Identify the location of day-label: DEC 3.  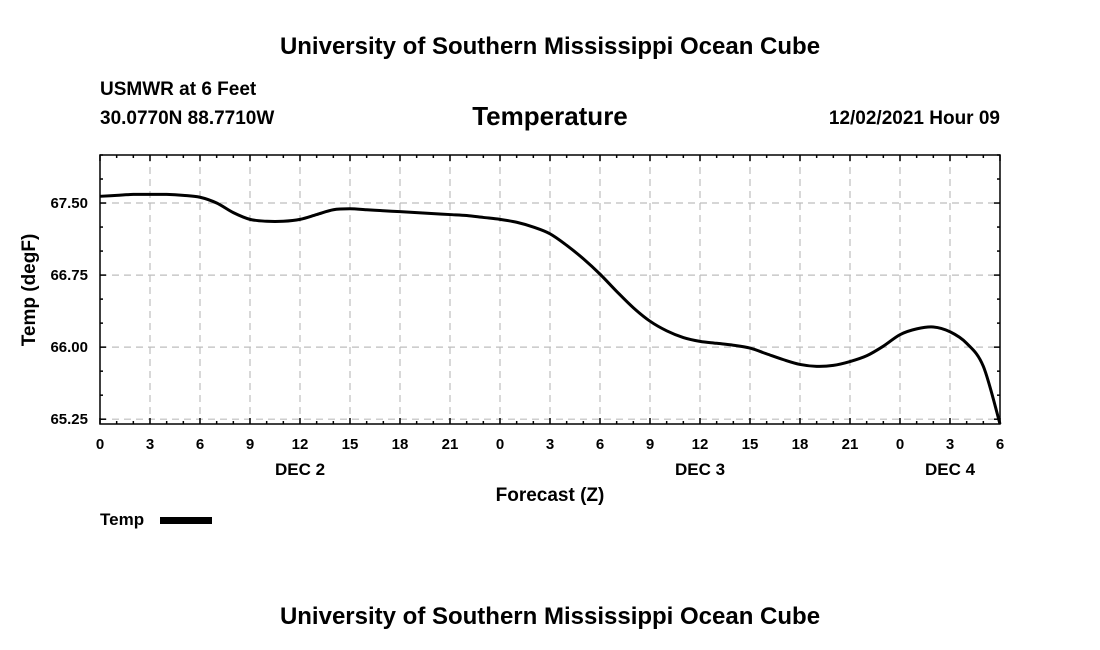
(700, 469).